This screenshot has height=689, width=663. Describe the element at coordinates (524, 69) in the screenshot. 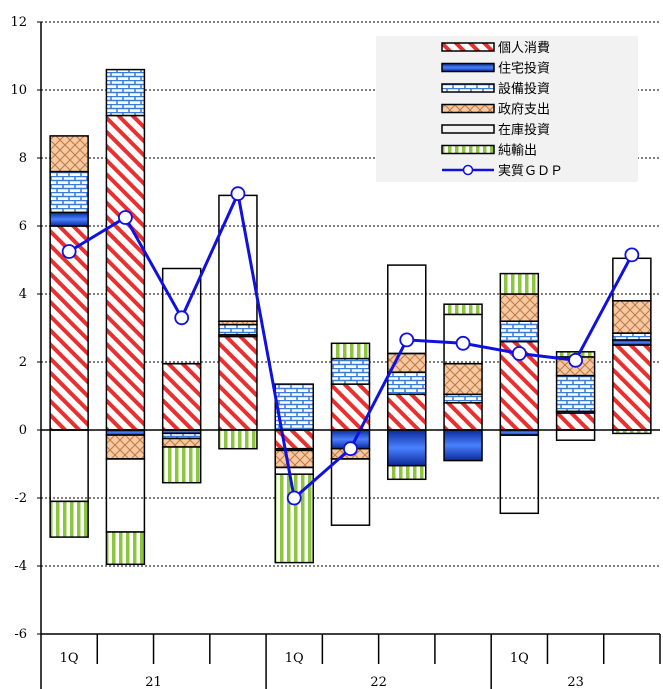

I see `legend-label-housing: 住宅投資` at that location.